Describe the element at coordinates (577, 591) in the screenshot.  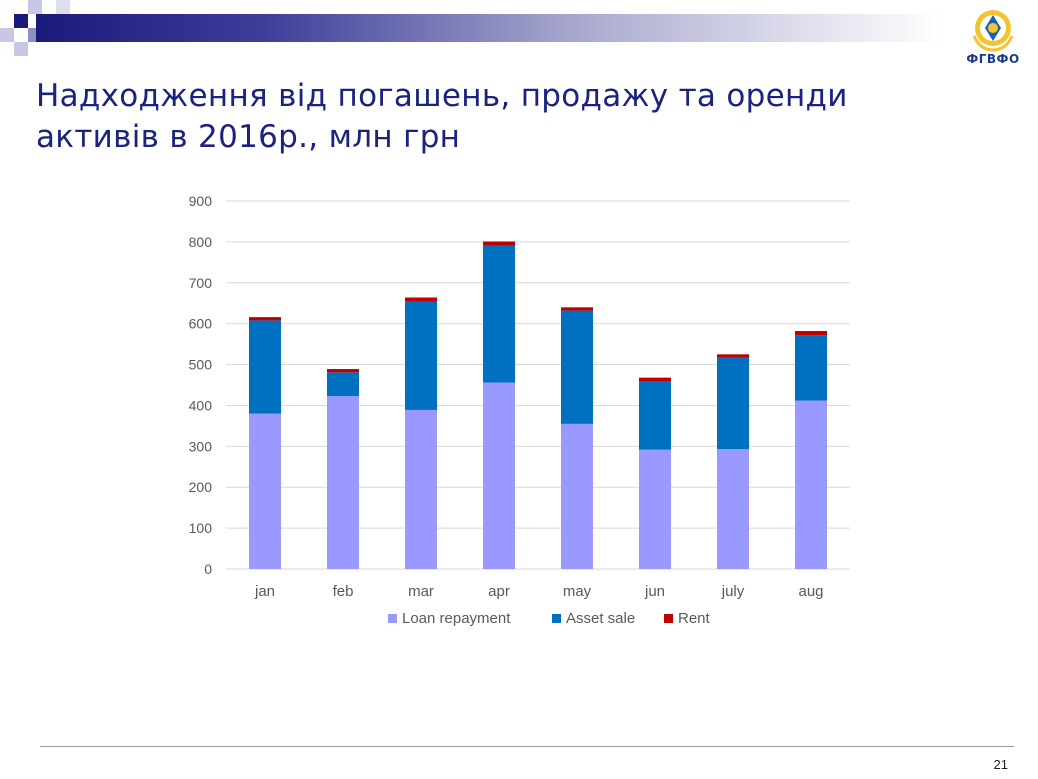
I see `x-tick-label: may` at that location.